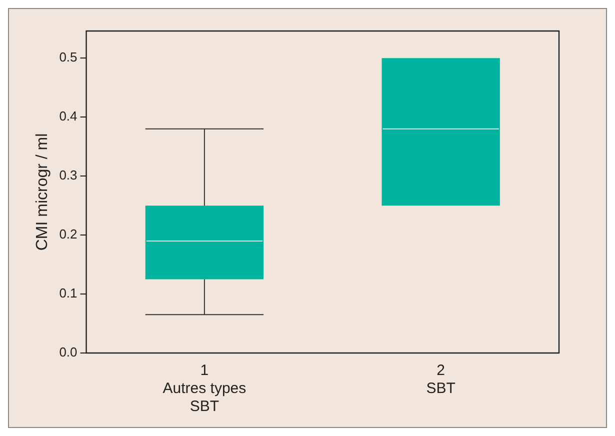 Image resolution: width=615 pixels, height=436 pixels. Describe the element at coordinates (68, 175) in the screenshot. I see `y-tick-label: 0.3` at that location.